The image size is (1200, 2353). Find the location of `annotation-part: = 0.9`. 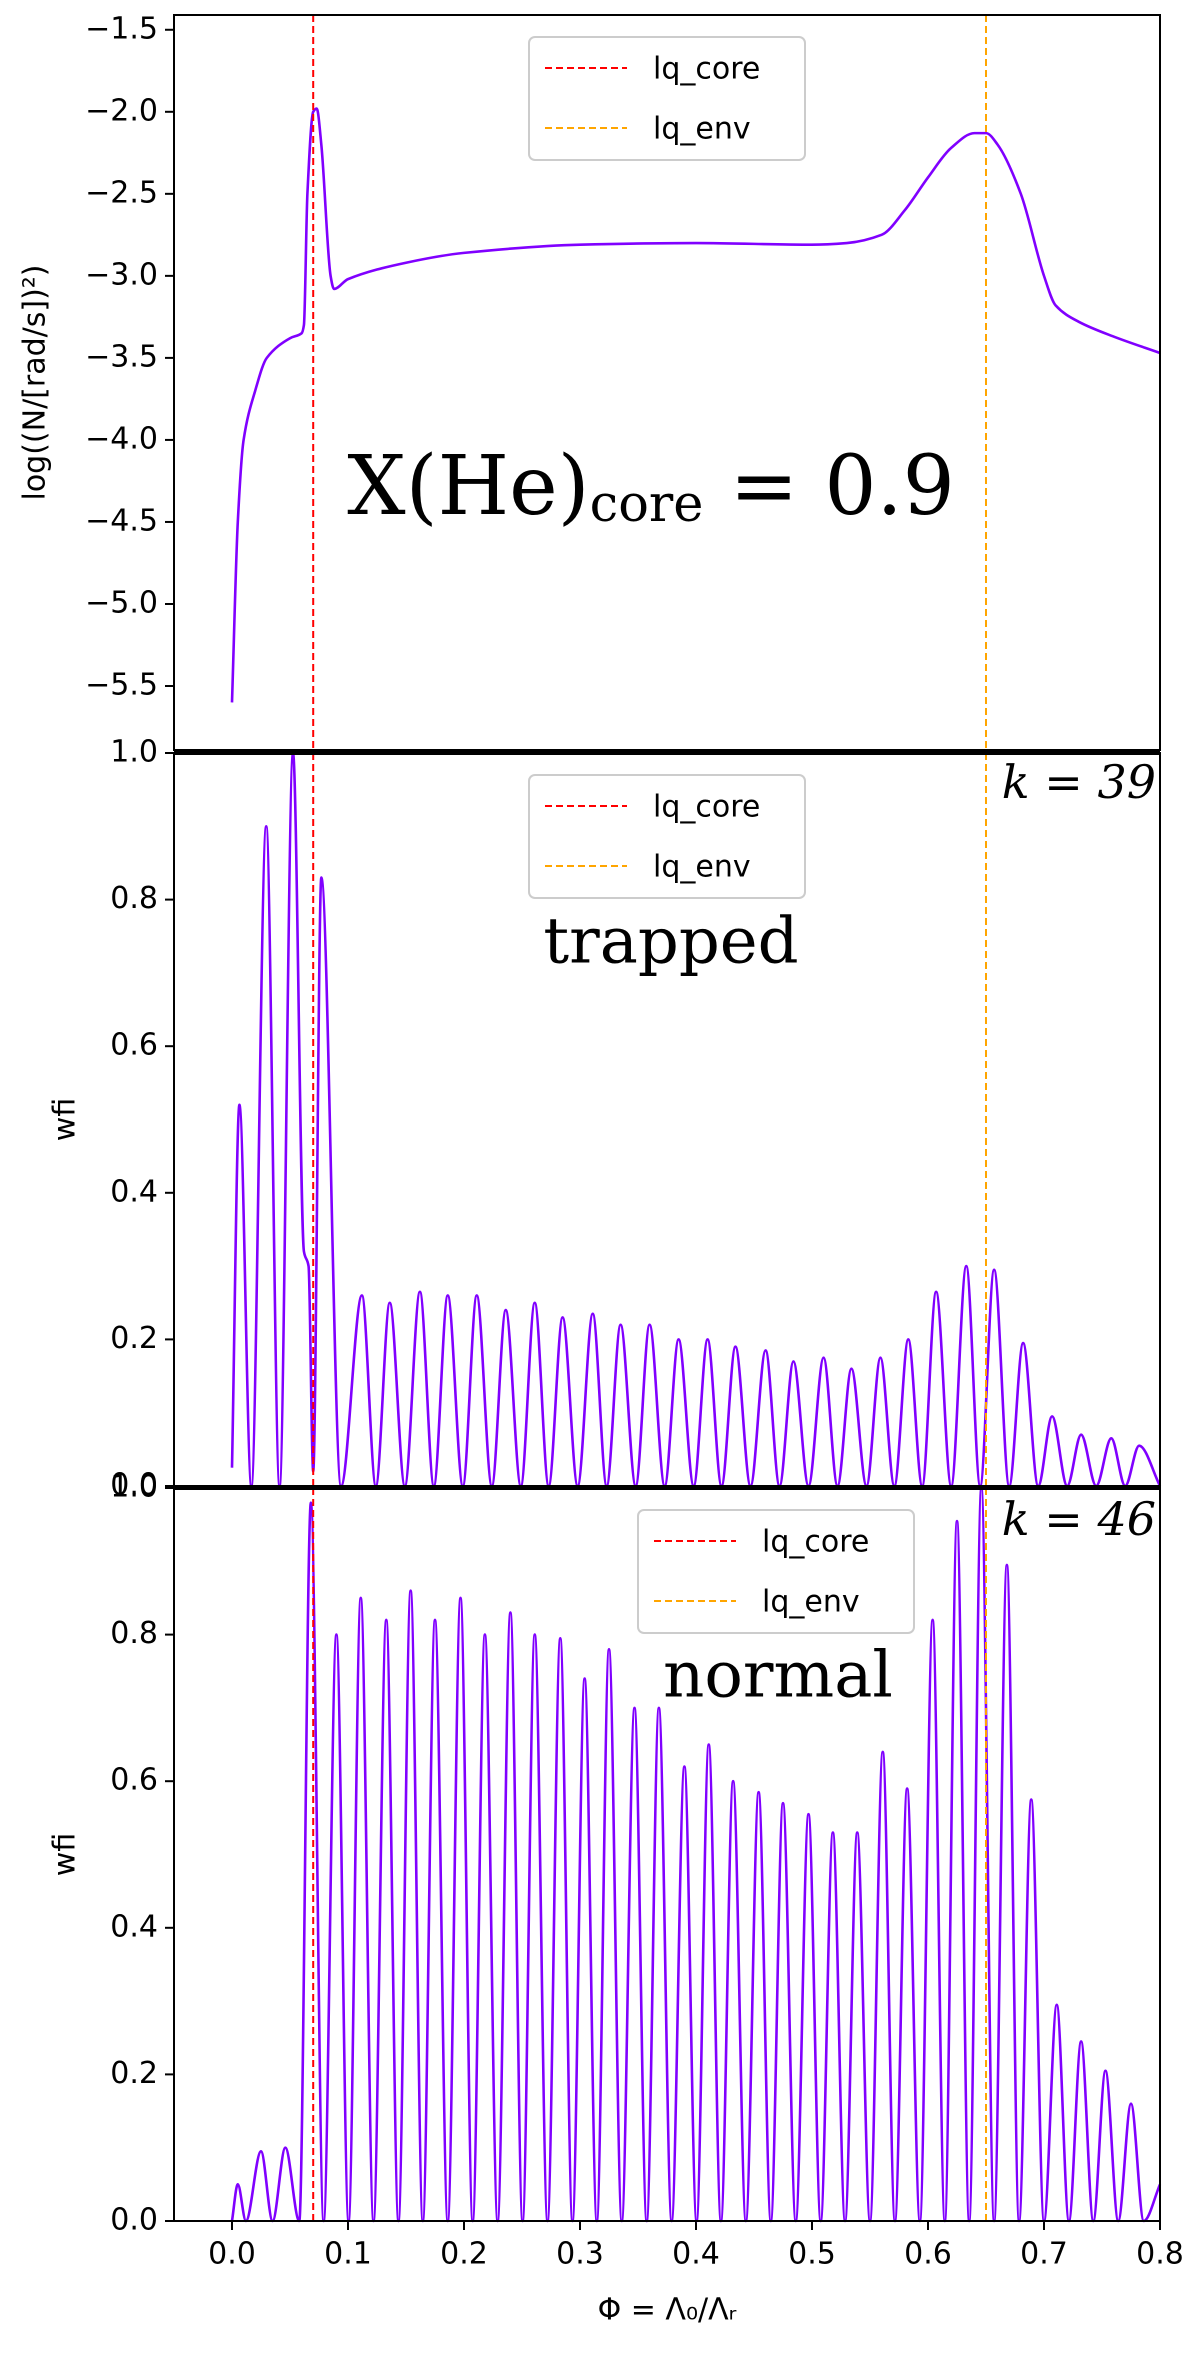

annotation-part: = 0.9 is located at coordinates (829, 486).